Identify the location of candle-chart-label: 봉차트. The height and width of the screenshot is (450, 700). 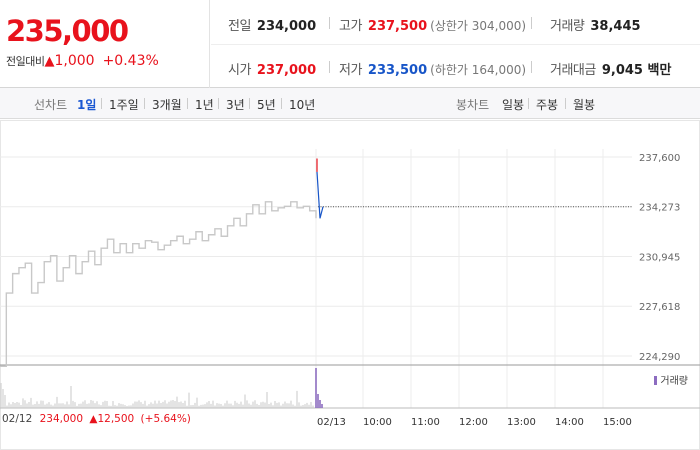
(473, 105).